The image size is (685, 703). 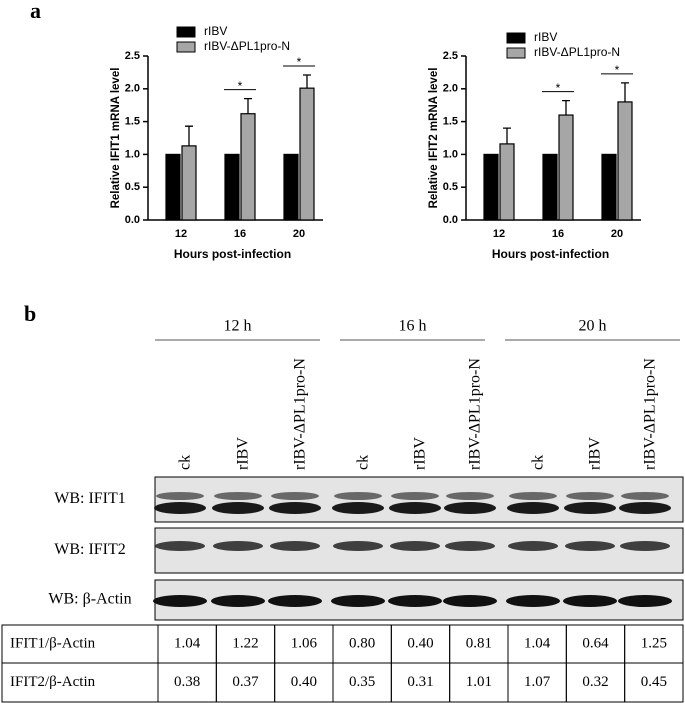 What do you see at coordinates (132, 220) in the screenshot?
I see `y-tick-label: 0.0` at bounding box center [132, 220].